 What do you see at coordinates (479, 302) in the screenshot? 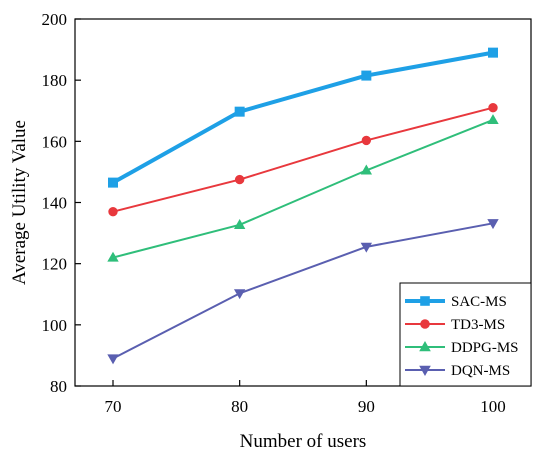
I see `legend-label: SAC-MS` at bounding box center [479, 302].